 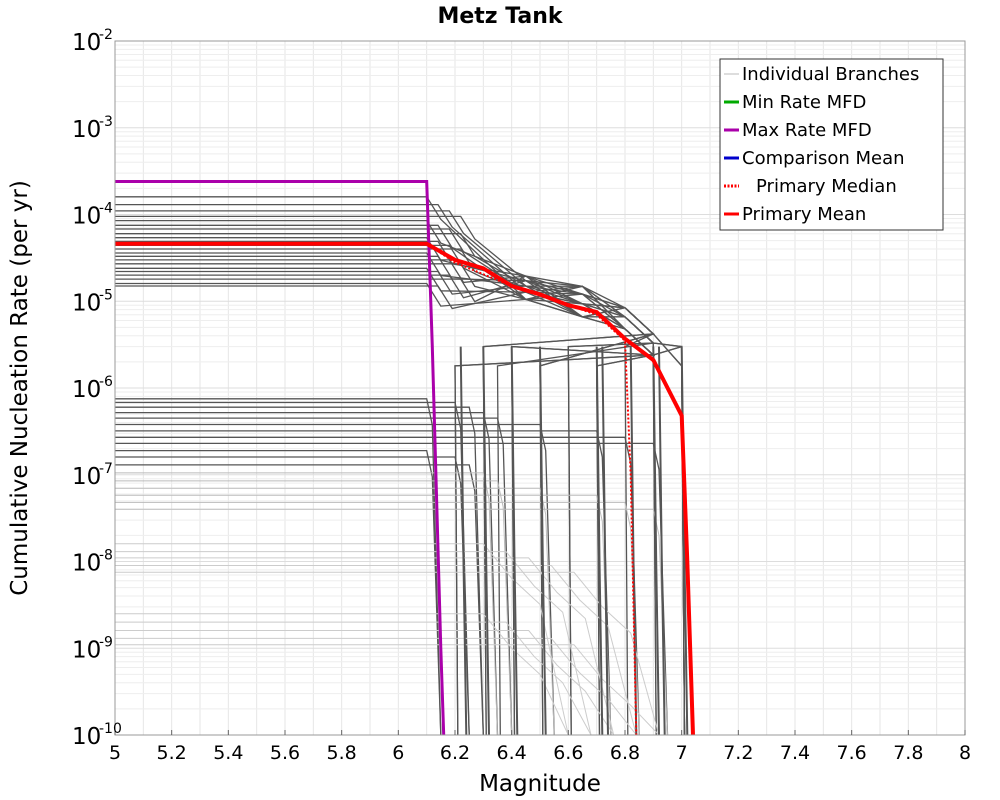 I want to click on x-tick-label: 7.8, so click(x=908, y=753).